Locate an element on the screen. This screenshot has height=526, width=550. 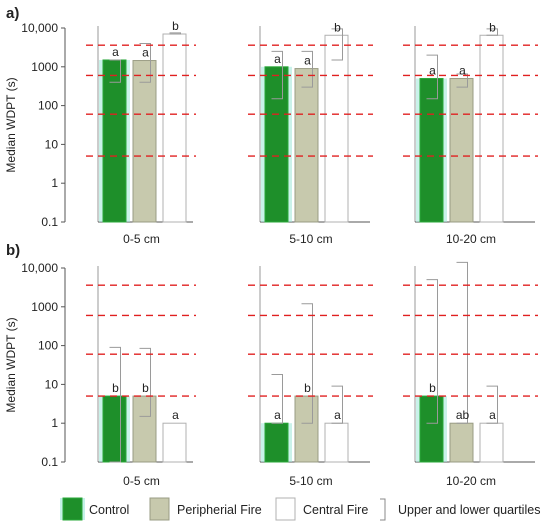
group-5-10cm: a b a 5-10 cm is located at coordinates (310, 377).